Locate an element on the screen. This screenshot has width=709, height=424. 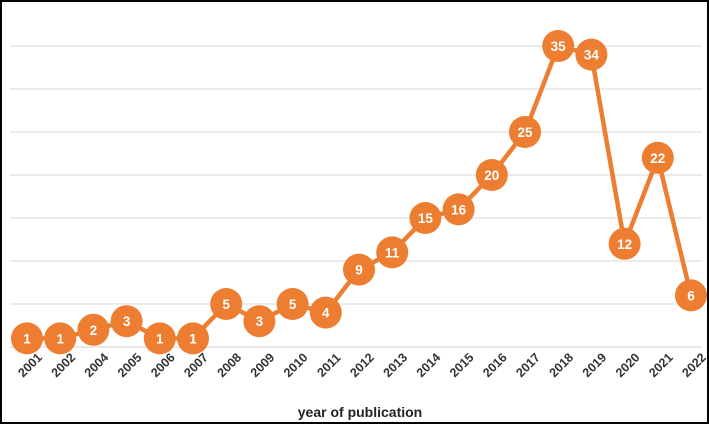
marker-2020 is located at coordinates (624, 243).